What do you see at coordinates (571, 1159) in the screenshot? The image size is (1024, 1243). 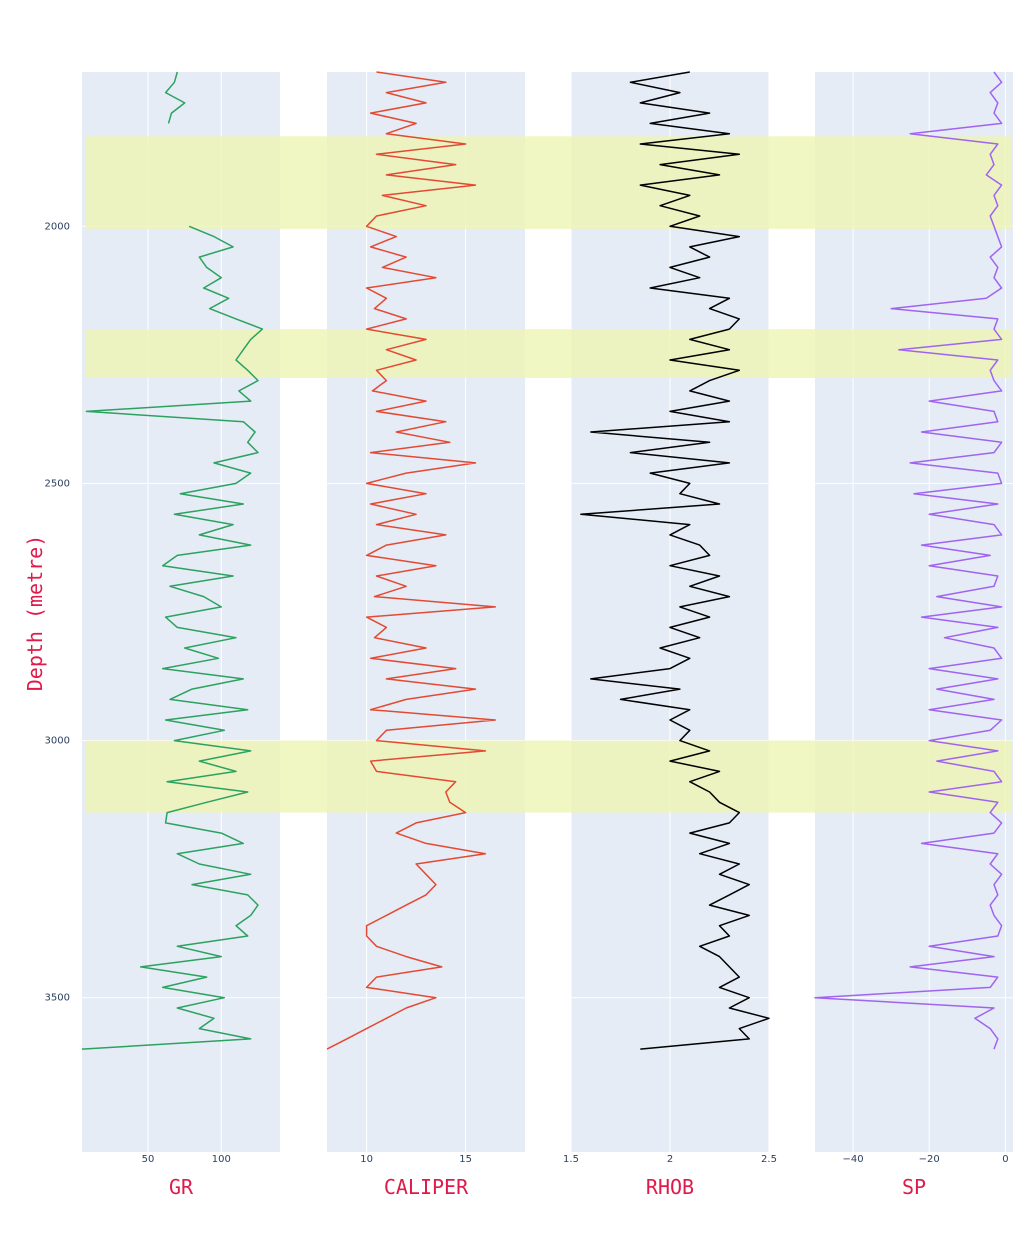 I see `x-tick-label-rhob: 1.5` at bounding box center [571, 1159].